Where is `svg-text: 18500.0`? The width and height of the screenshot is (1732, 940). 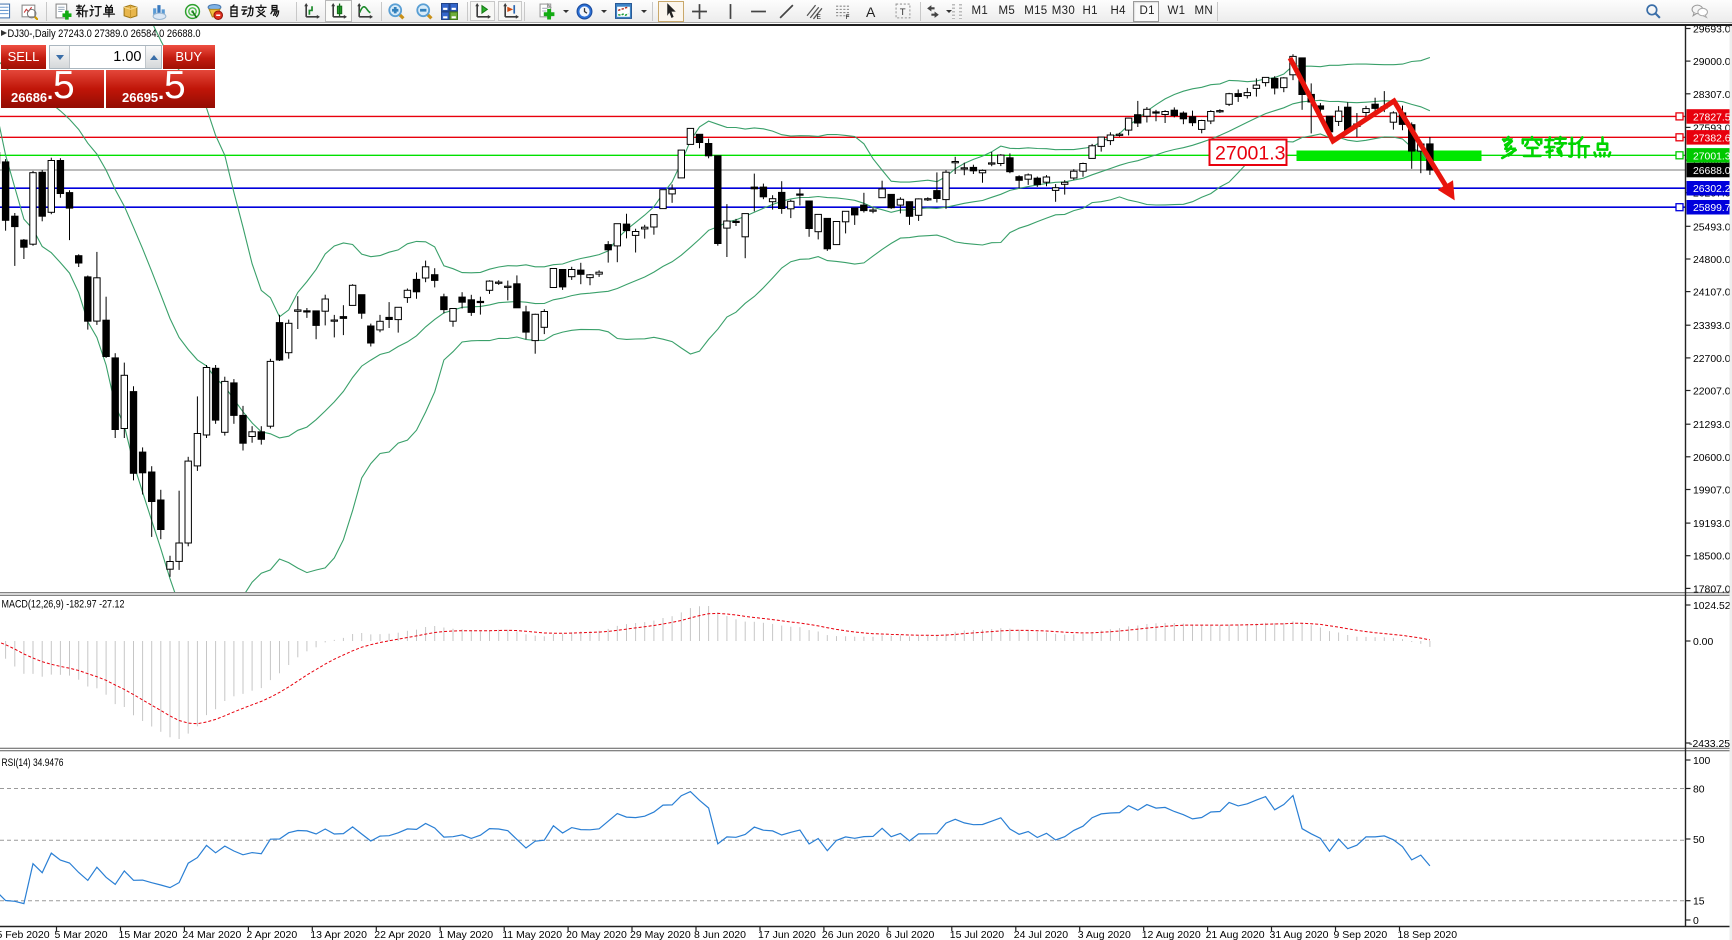 svg-text: 18500.0 is located at coordinates (1712, 557).